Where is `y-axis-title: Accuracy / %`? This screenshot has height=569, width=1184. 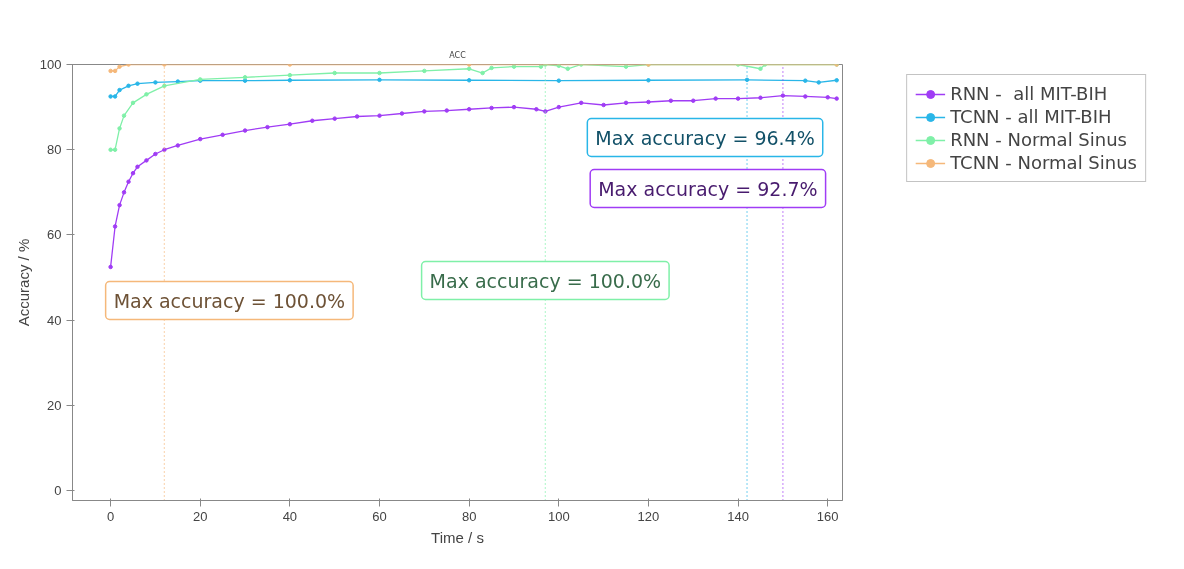 y-axis-title: Accuracy / % is located at coordinates (23, 282).